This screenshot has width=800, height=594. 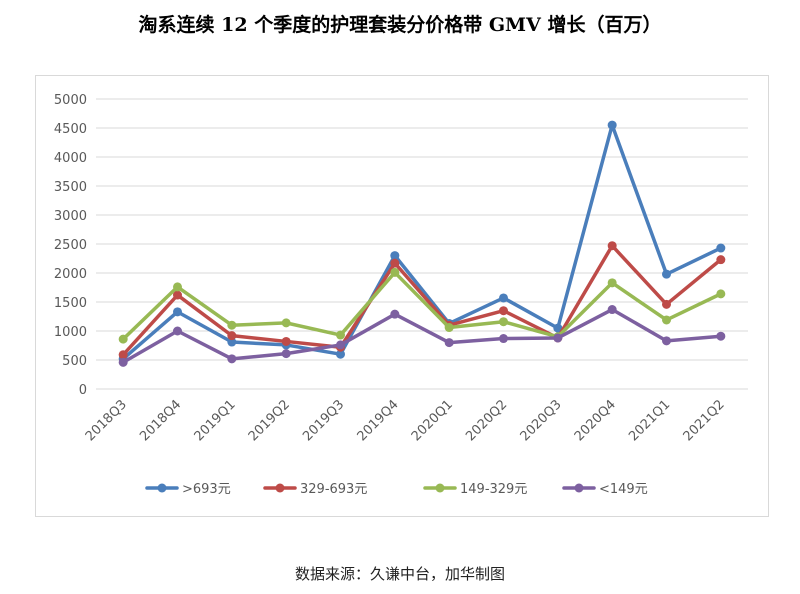 What do you see at coordinates (333, 489) in the screenshot?
I see `legend-label: 329-693元` at bounding box center [333, 489].